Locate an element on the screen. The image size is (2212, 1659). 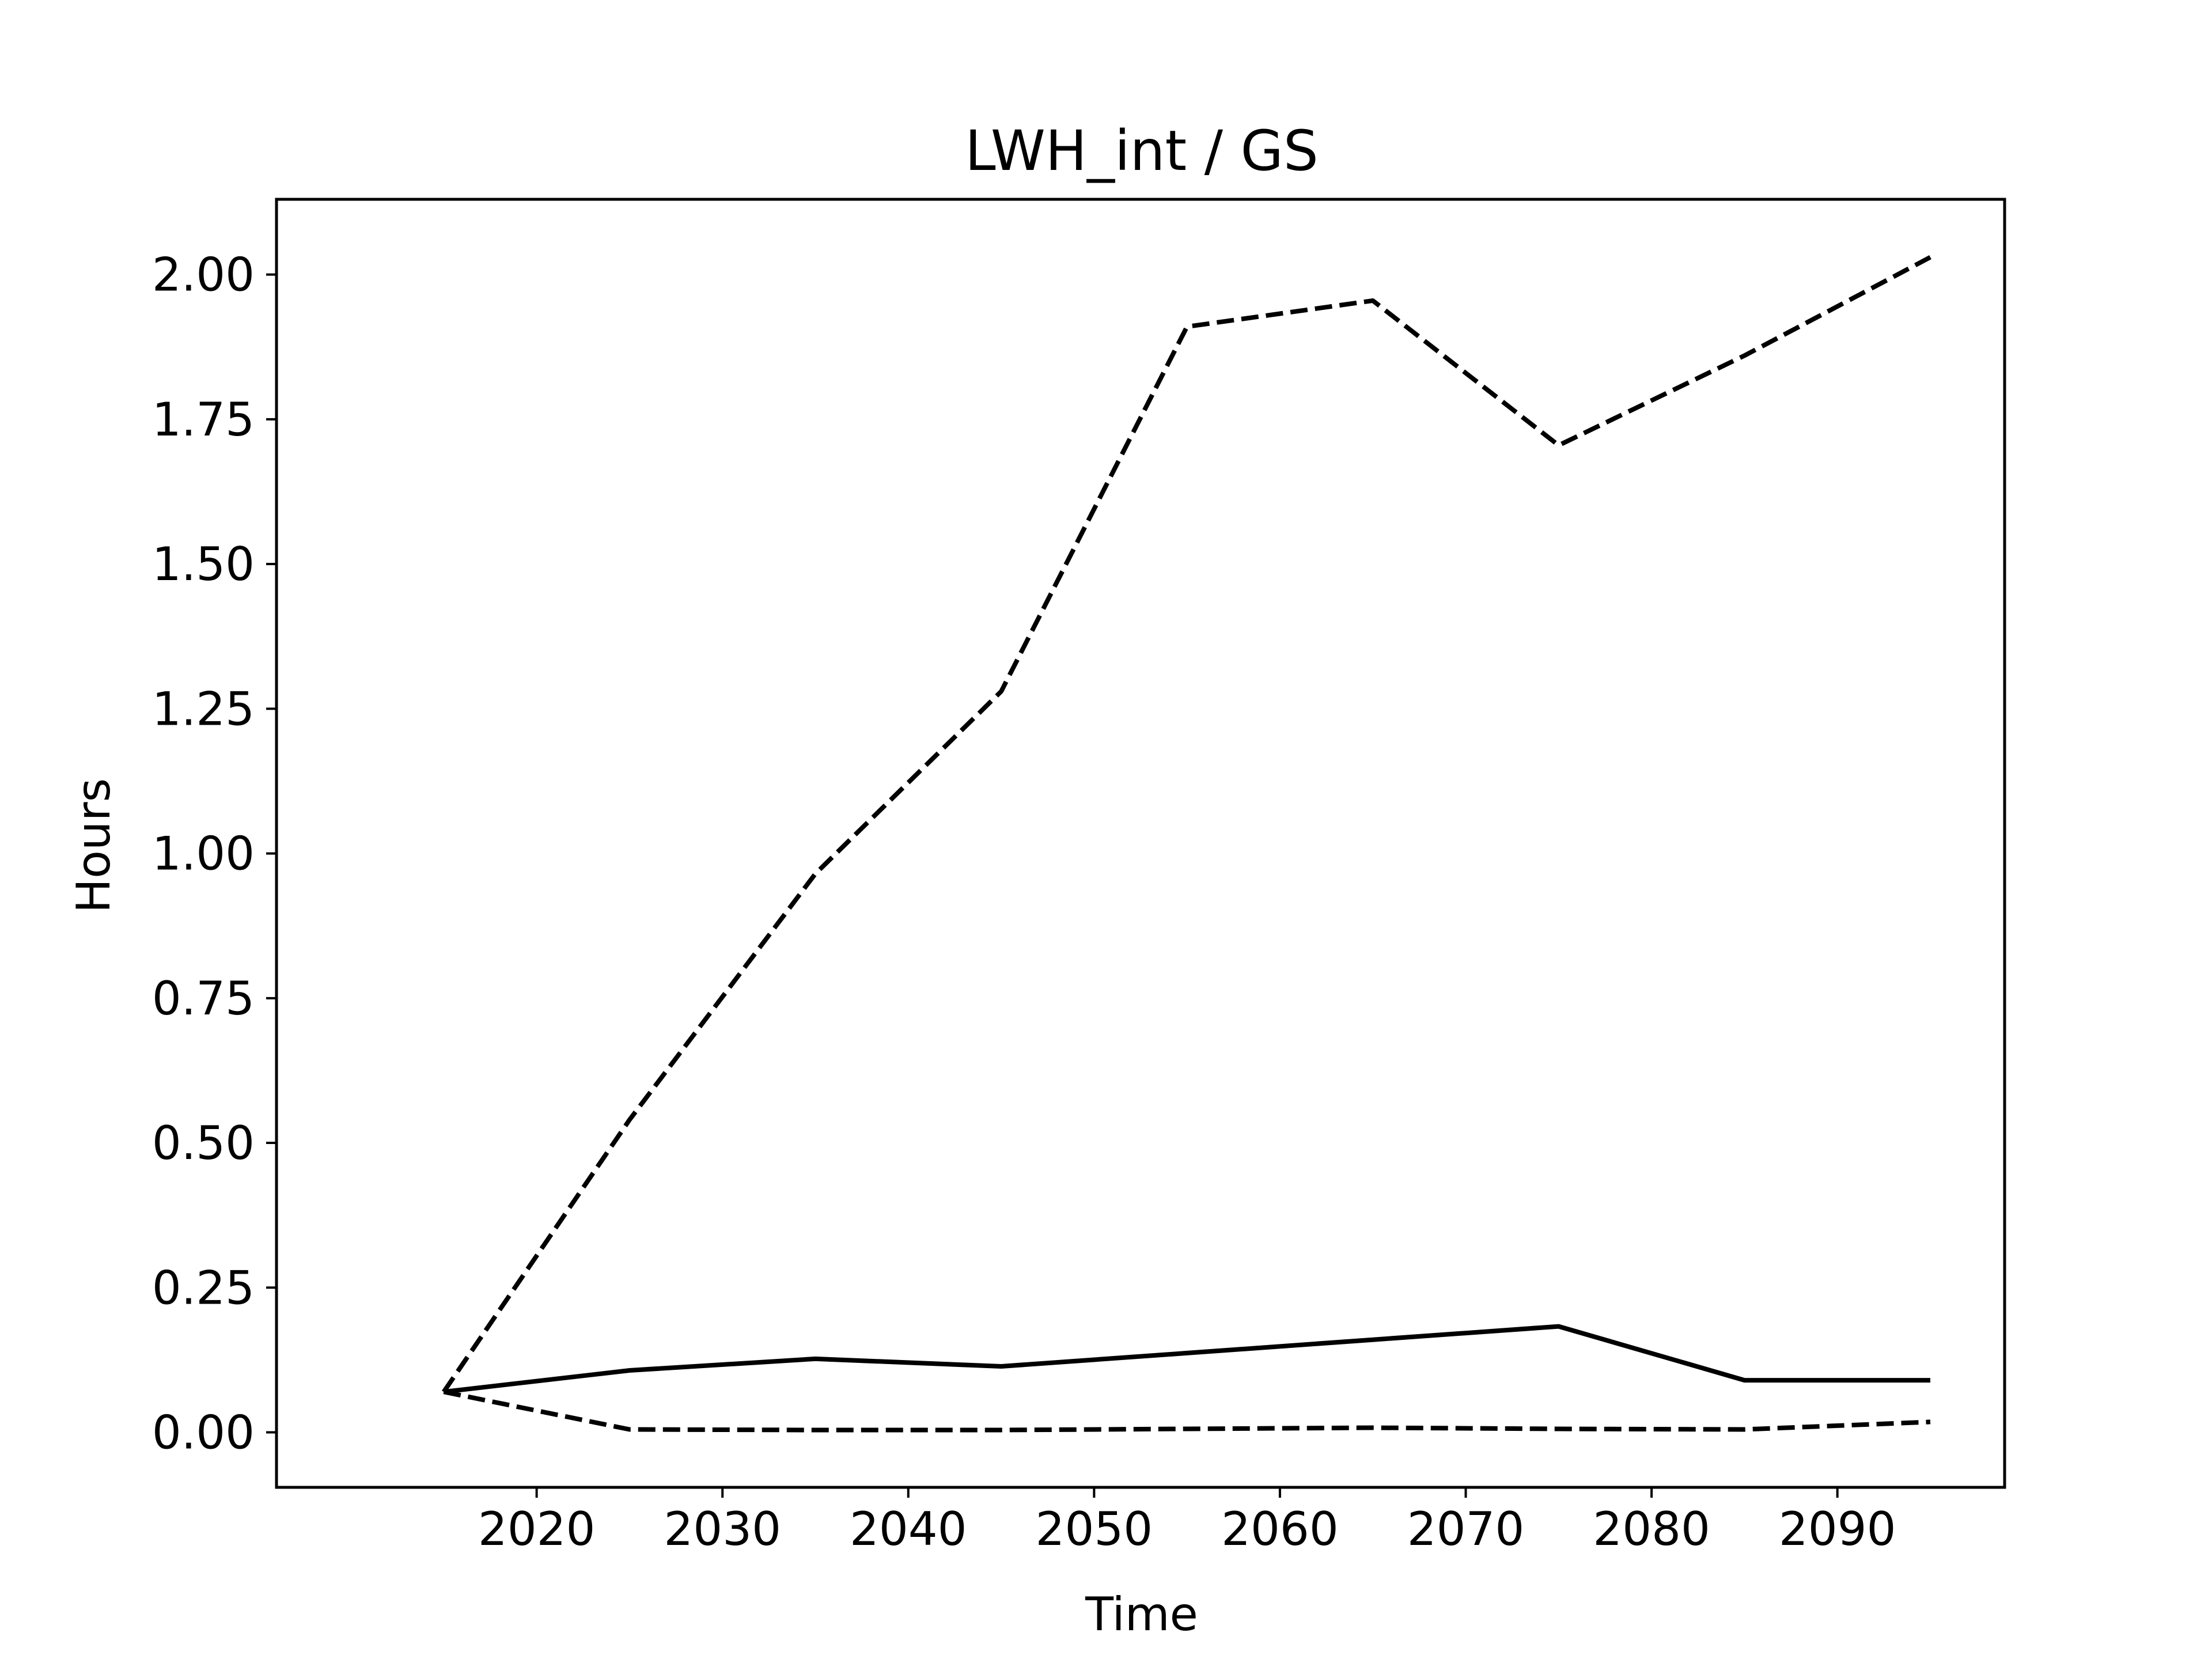
x-axis-label: Time is located at coordinates (1141, 1614).